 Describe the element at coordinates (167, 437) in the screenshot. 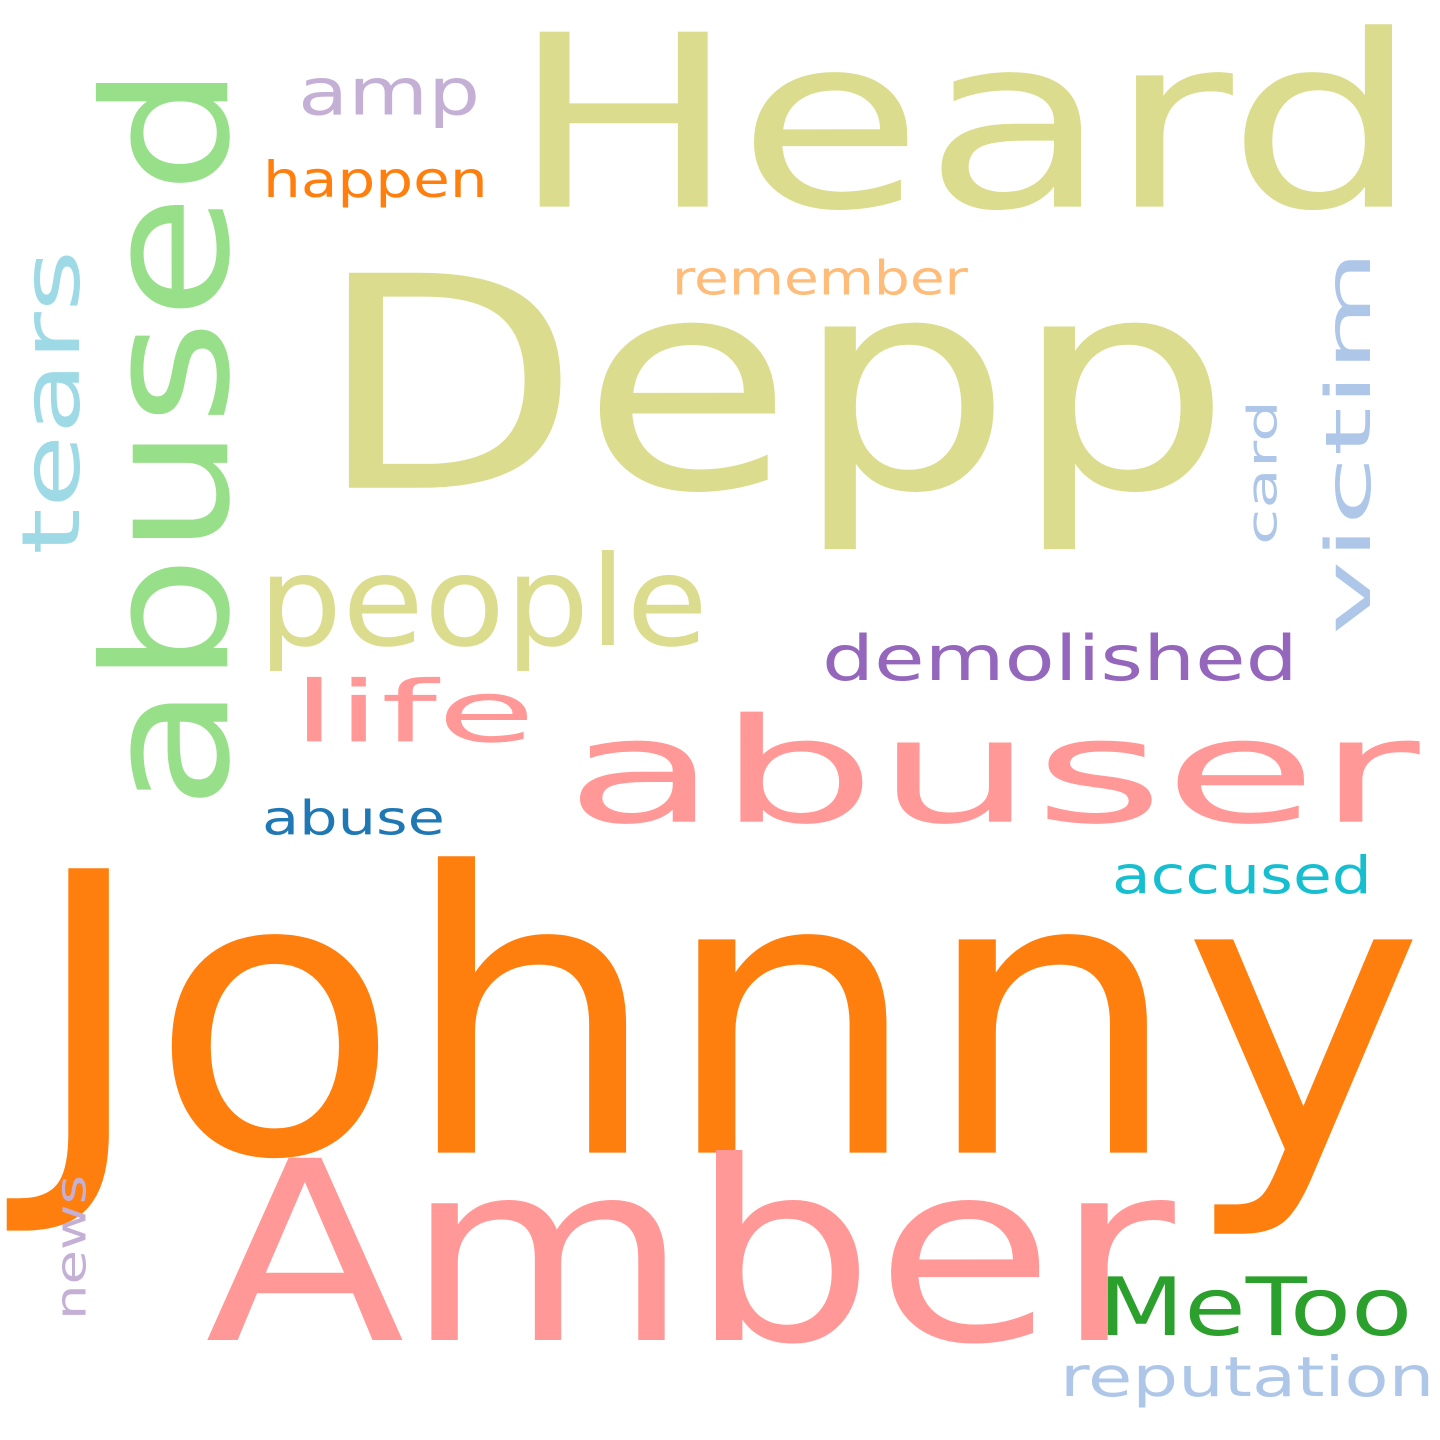

I see `word-abused: abused` at that location.